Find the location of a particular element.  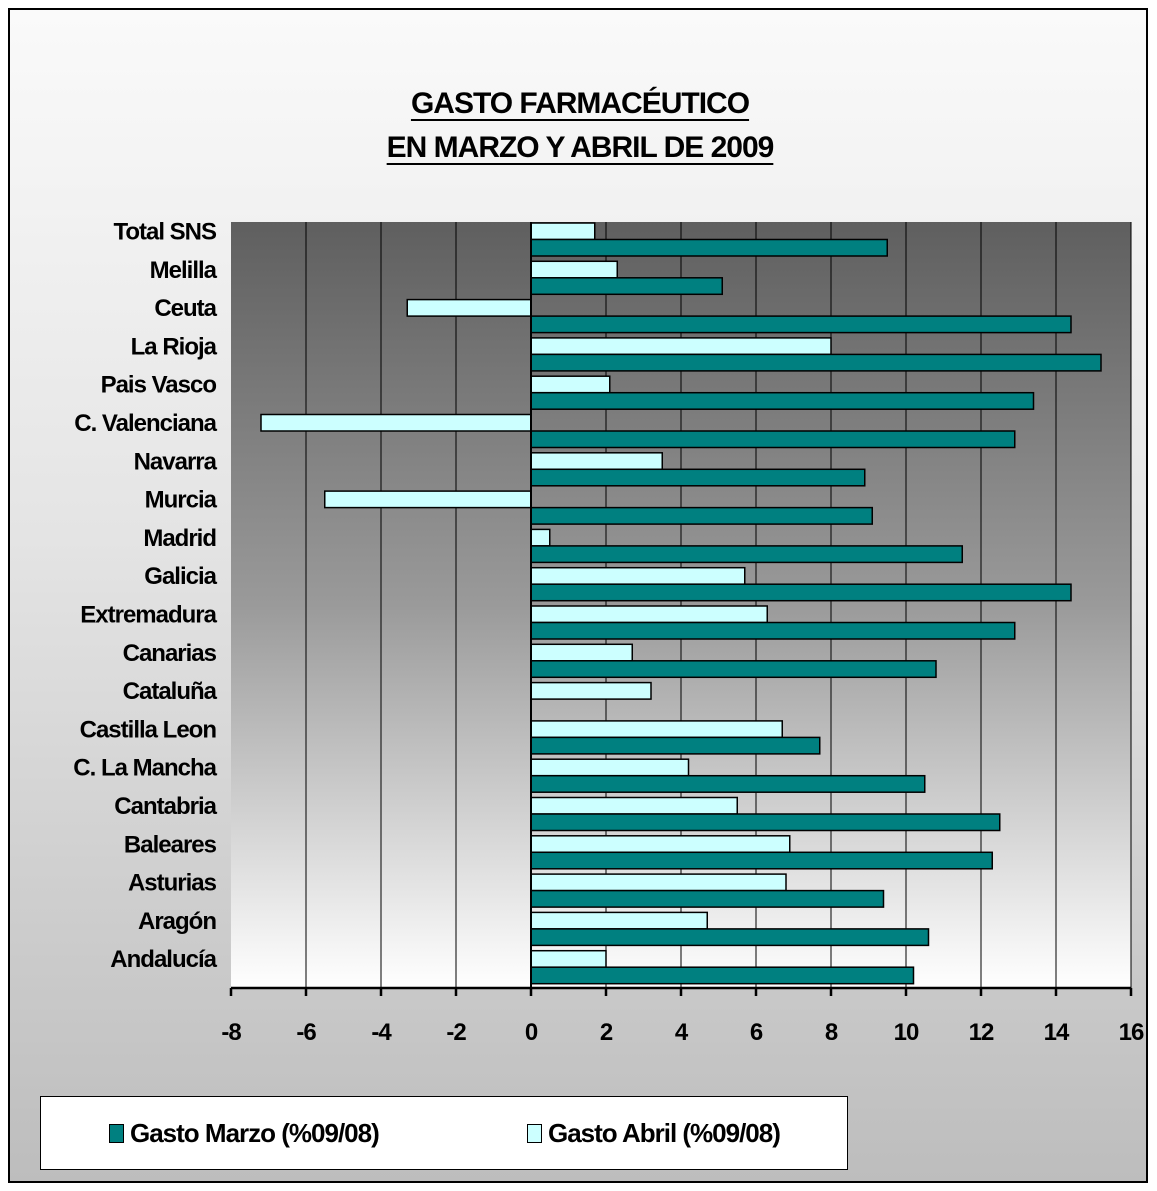

category-label: Aragón is located at coordinates (177, 921).